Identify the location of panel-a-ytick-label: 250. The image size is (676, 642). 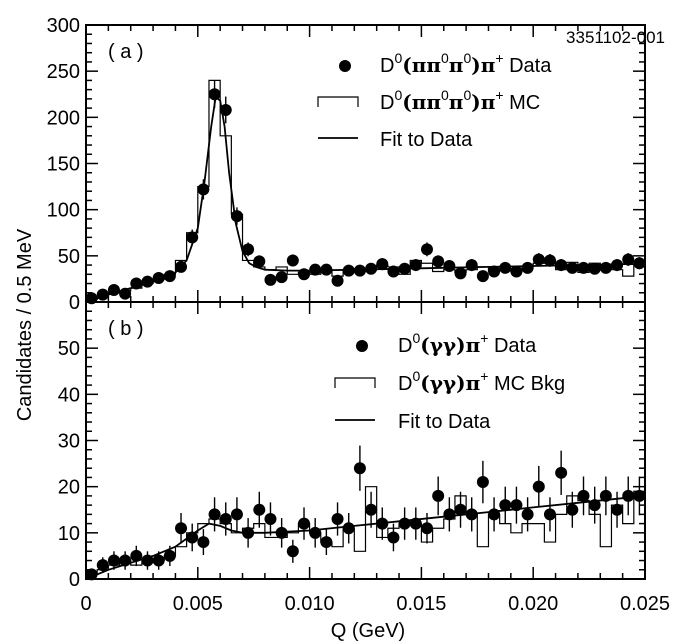
(63, 72).